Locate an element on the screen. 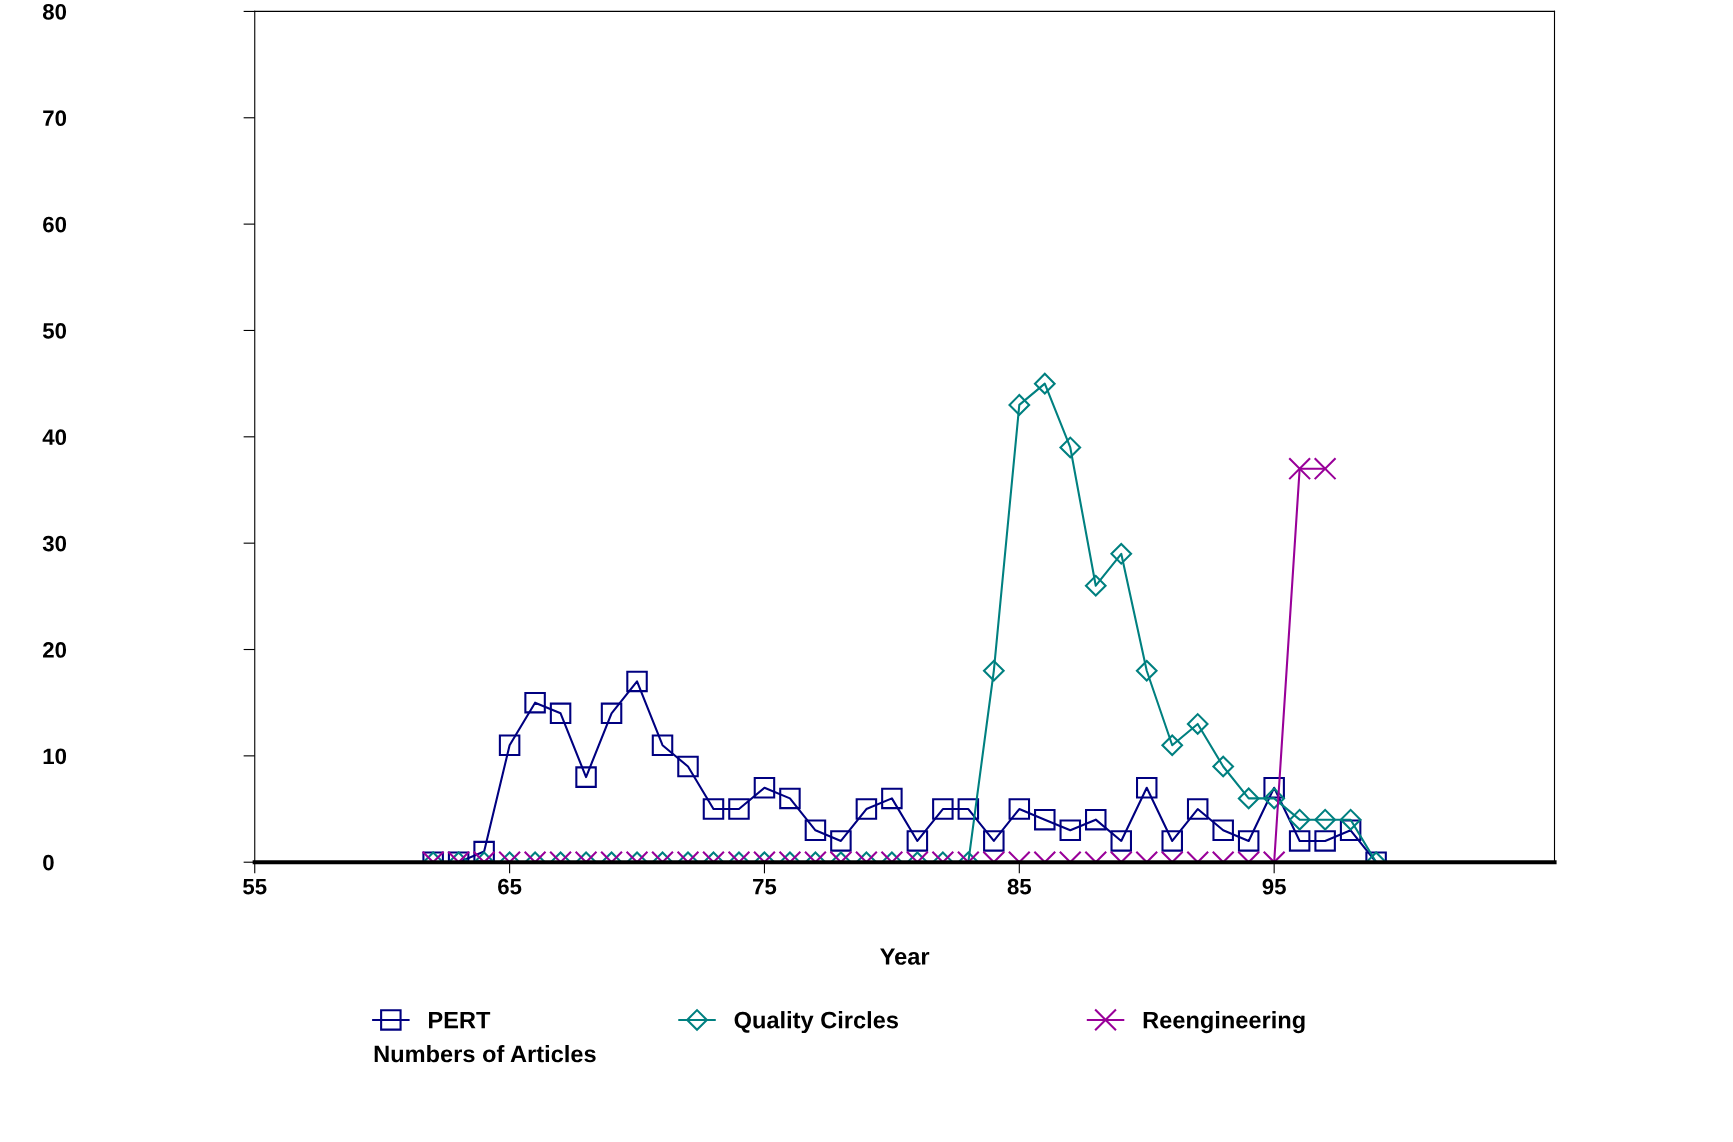 The width and height of the screenshot is (1733, 1142). x-tick-label: 65 is located at coordinates (510, 886).